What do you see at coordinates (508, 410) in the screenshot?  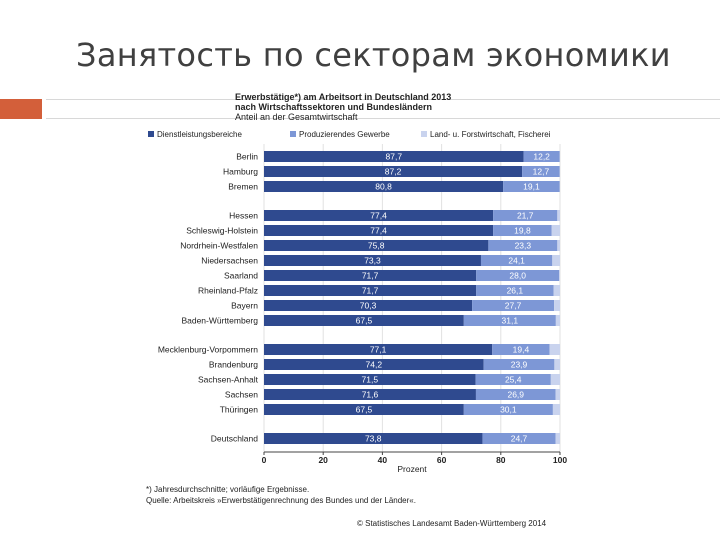 I see `data-label: 30,1` at bounding box center [508, 410].